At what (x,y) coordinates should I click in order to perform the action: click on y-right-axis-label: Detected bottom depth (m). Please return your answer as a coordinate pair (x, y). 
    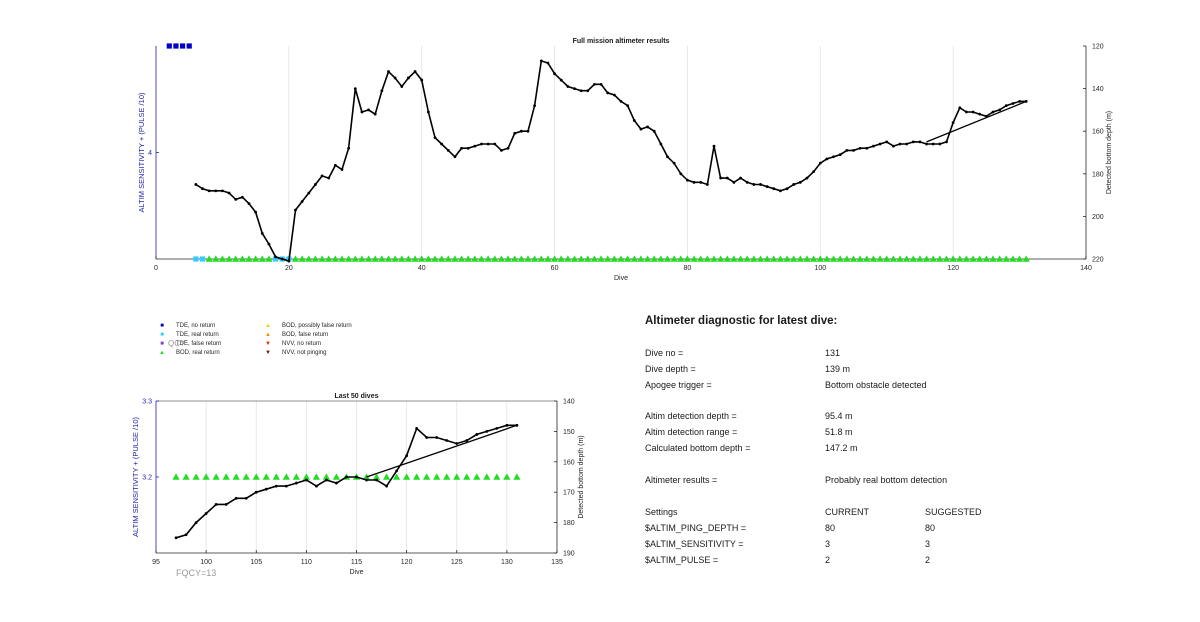
    Looking at the image, I should click on (1109, 152).